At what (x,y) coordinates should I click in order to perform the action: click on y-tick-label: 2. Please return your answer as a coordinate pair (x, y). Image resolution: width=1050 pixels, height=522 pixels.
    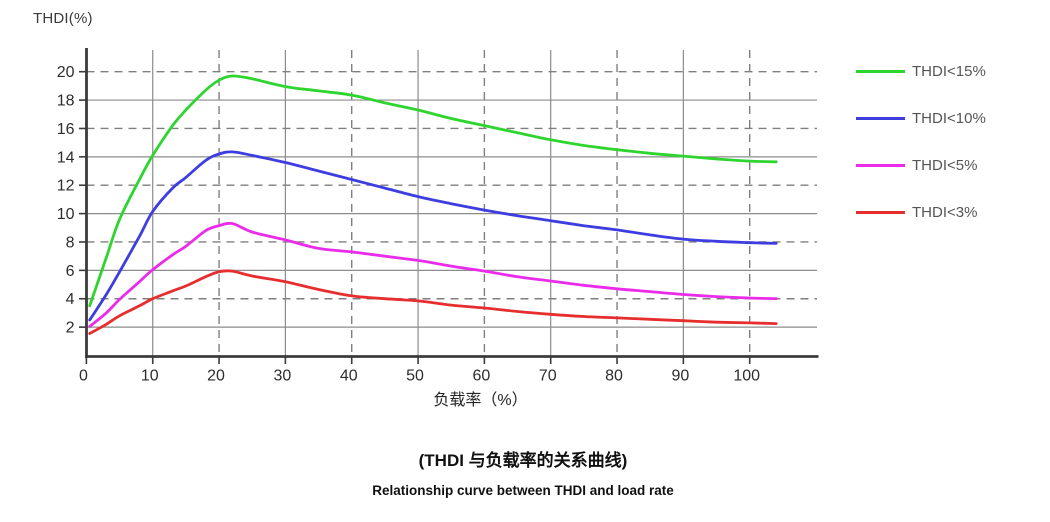
    Looking at the image, I should click on (70, 328).